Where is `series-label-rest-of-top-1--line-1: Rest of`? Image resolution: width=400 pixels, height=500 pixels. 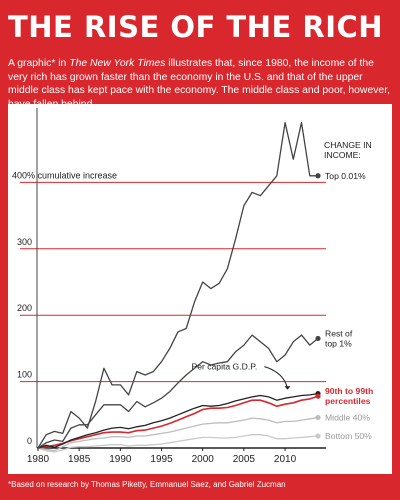 series-label-rest-of-top-1--line-1: Rest of is located at coordinates (339, 333).